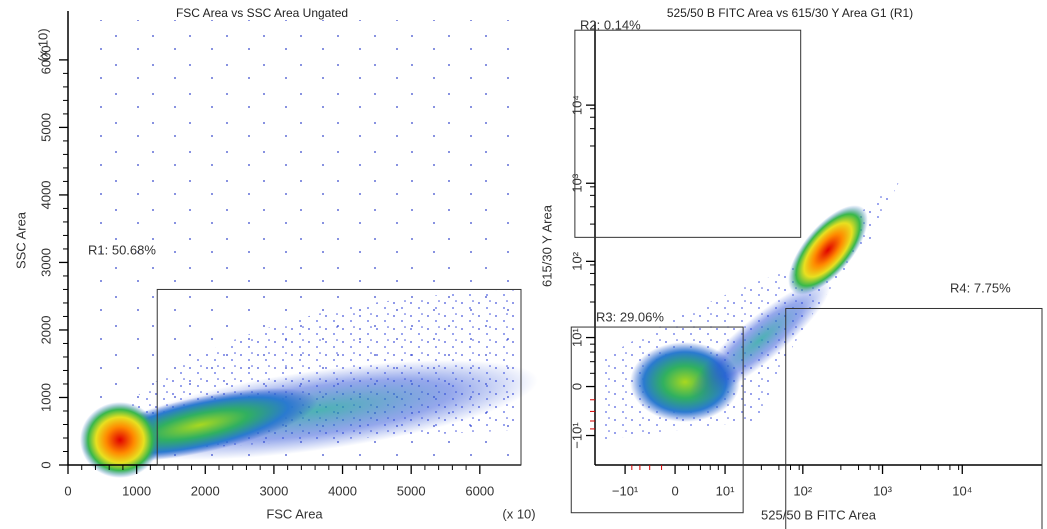 The height and width of the screenshot is (529, 1047). Describe the element at coordinates (45, 330) in the screenshot. I see `y-tick-label: 2000` at that location.